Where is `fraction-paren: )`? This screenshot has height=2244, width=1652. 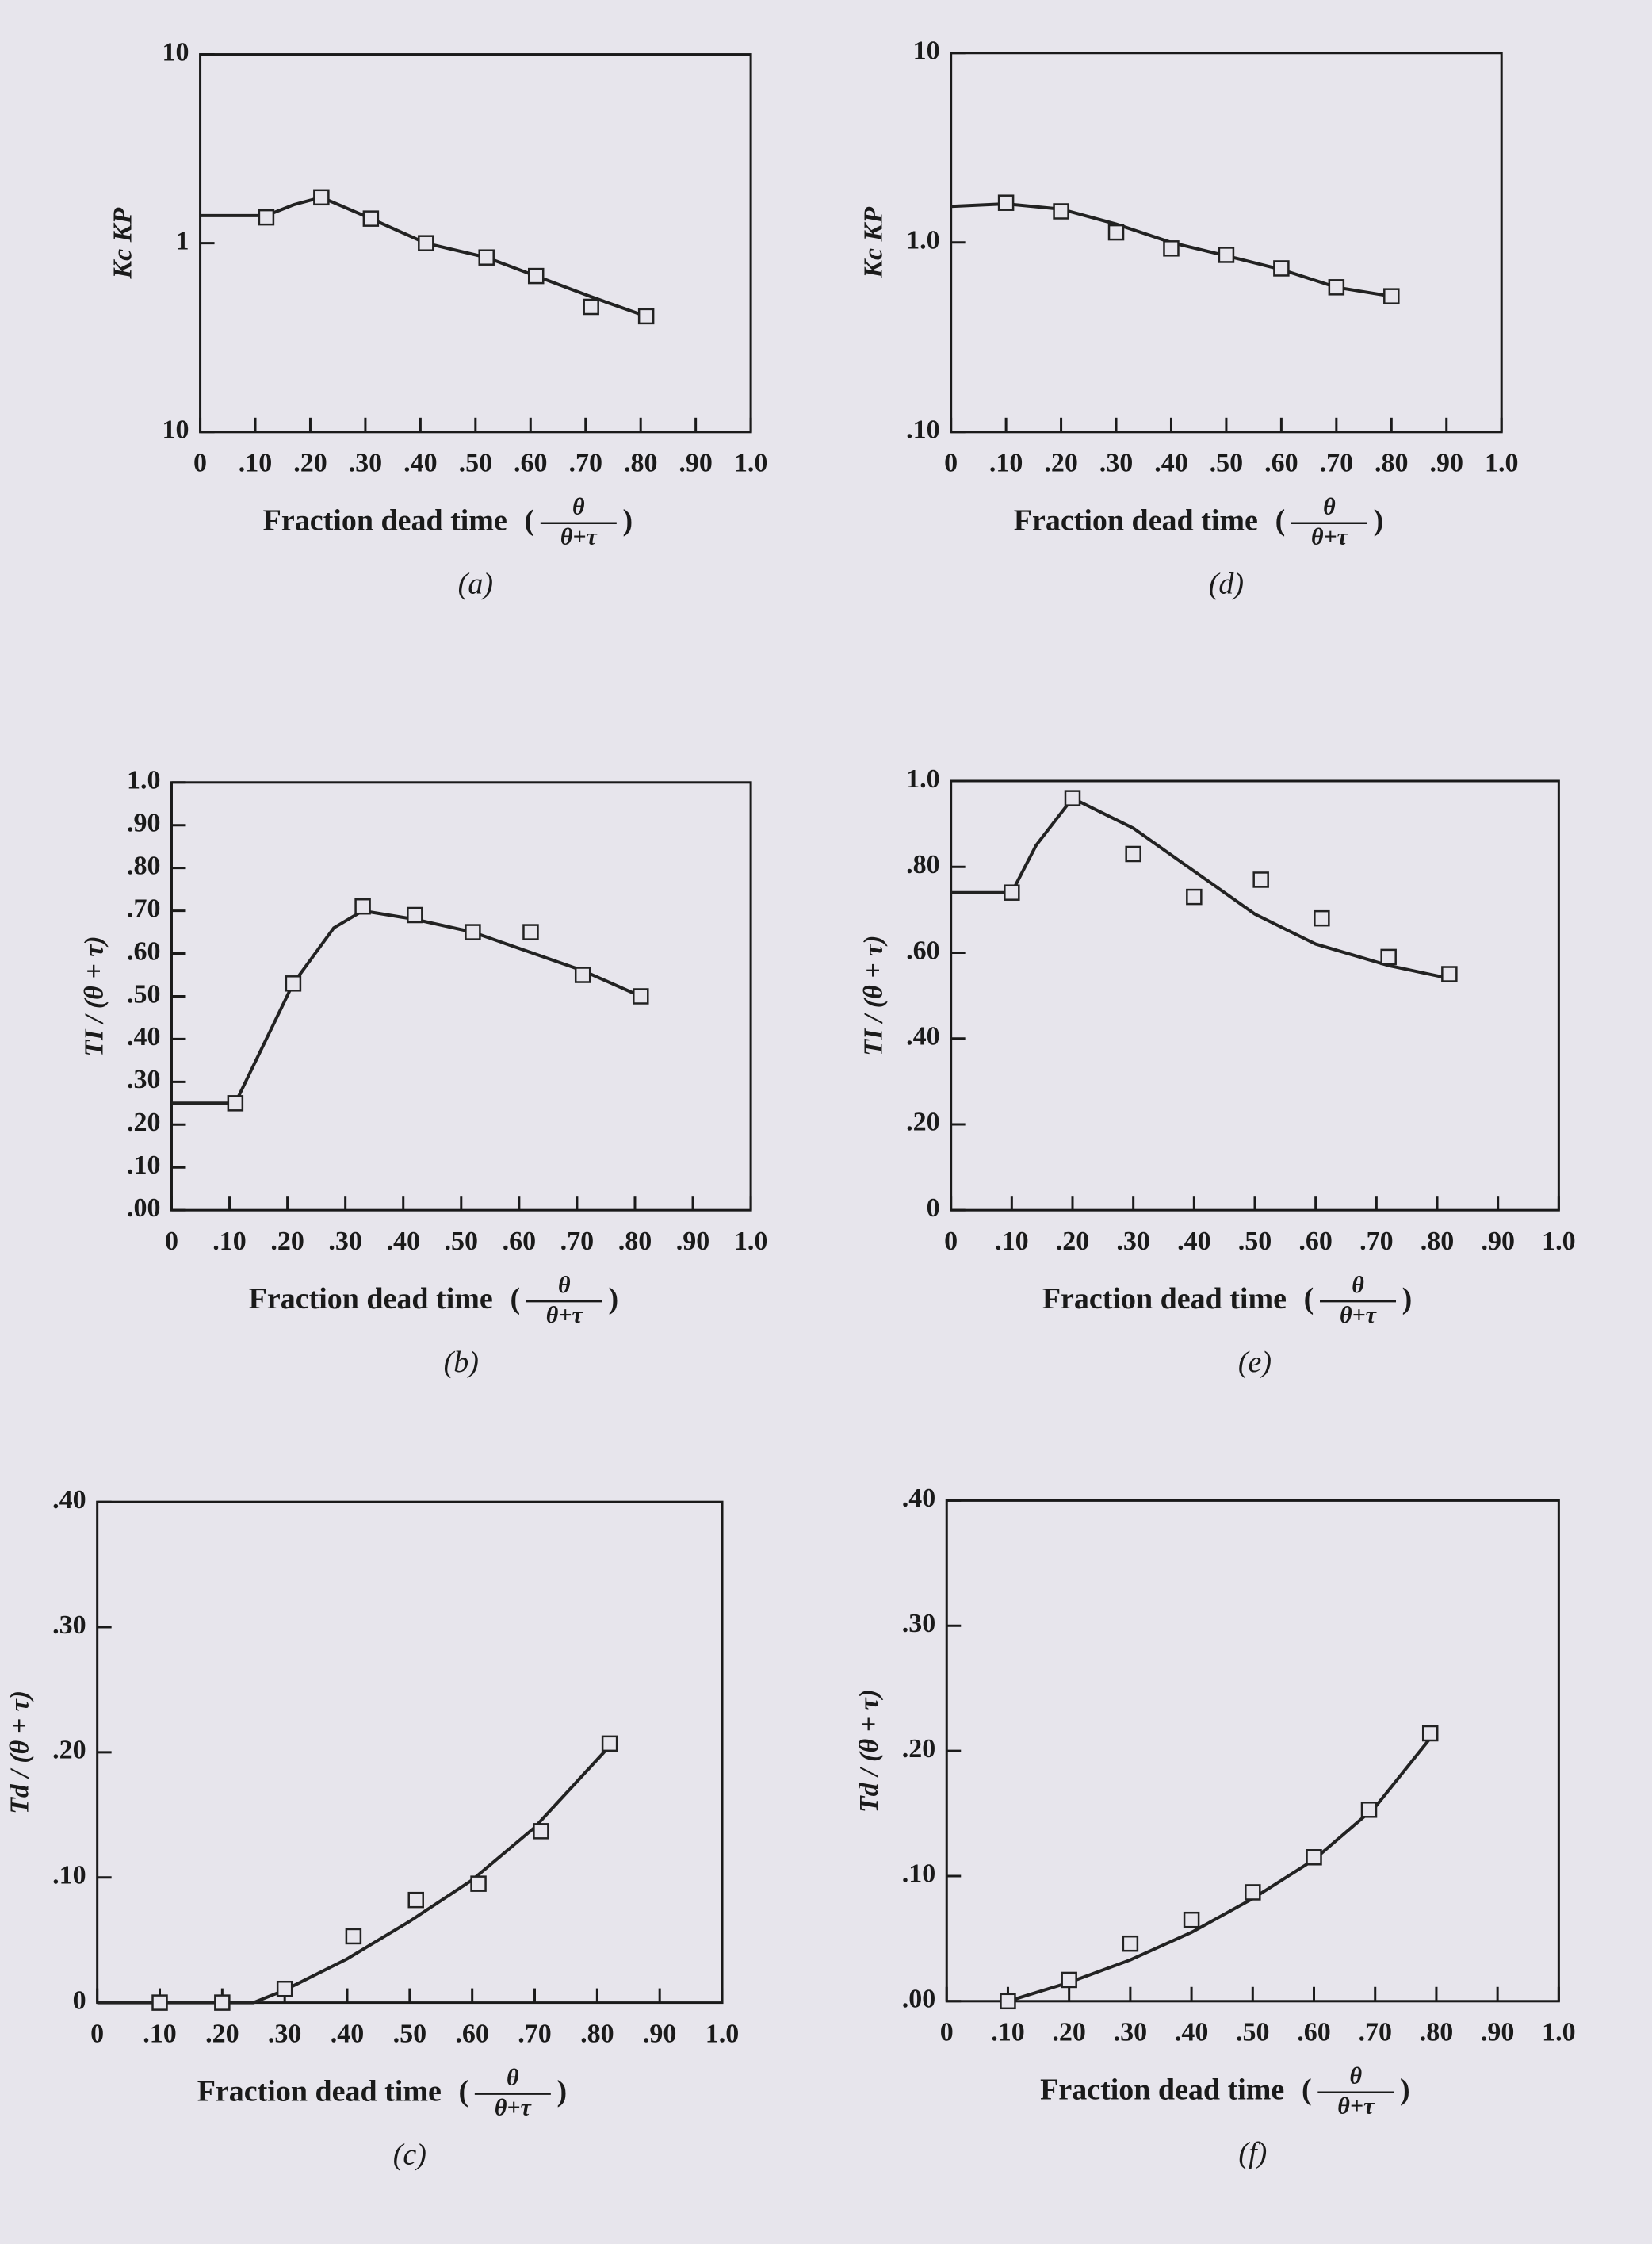 fraction-paren: ) is located at coordinates (613, 1298).